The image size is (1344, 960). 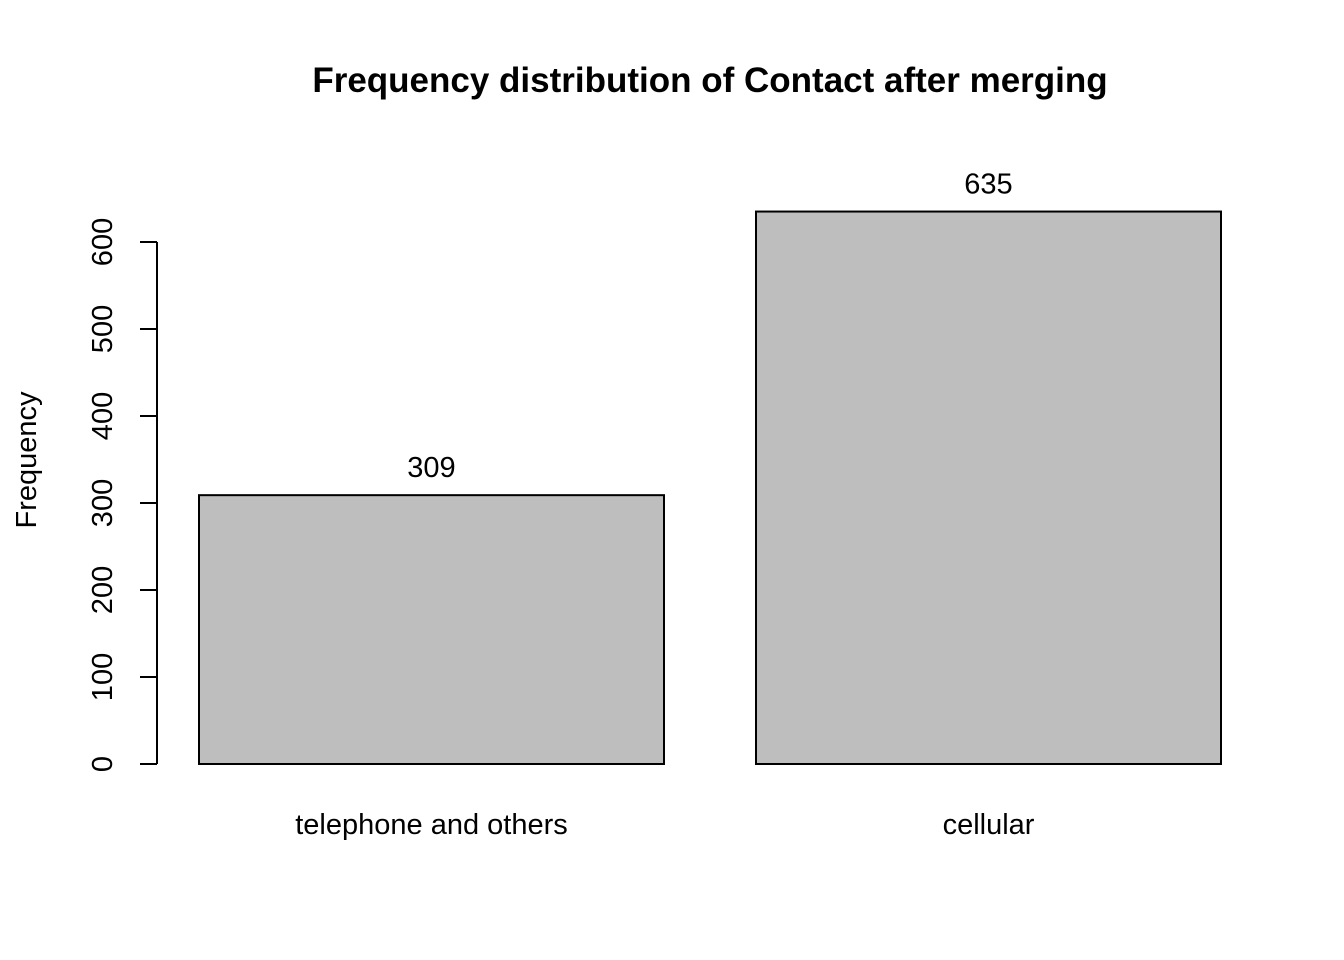 What do you see at coordinates (431, 468) in the screenshot?
I see `bar-value-label: 309` at bounding box center [431, 468].